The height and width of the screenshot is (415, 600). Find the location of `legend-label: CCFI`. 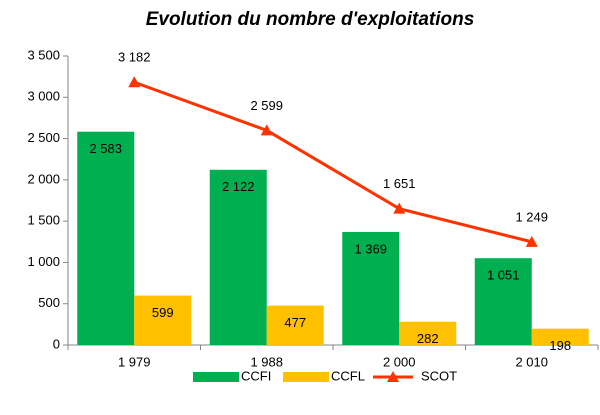

legend-label: CCFI is located at coordinates (256, 375).